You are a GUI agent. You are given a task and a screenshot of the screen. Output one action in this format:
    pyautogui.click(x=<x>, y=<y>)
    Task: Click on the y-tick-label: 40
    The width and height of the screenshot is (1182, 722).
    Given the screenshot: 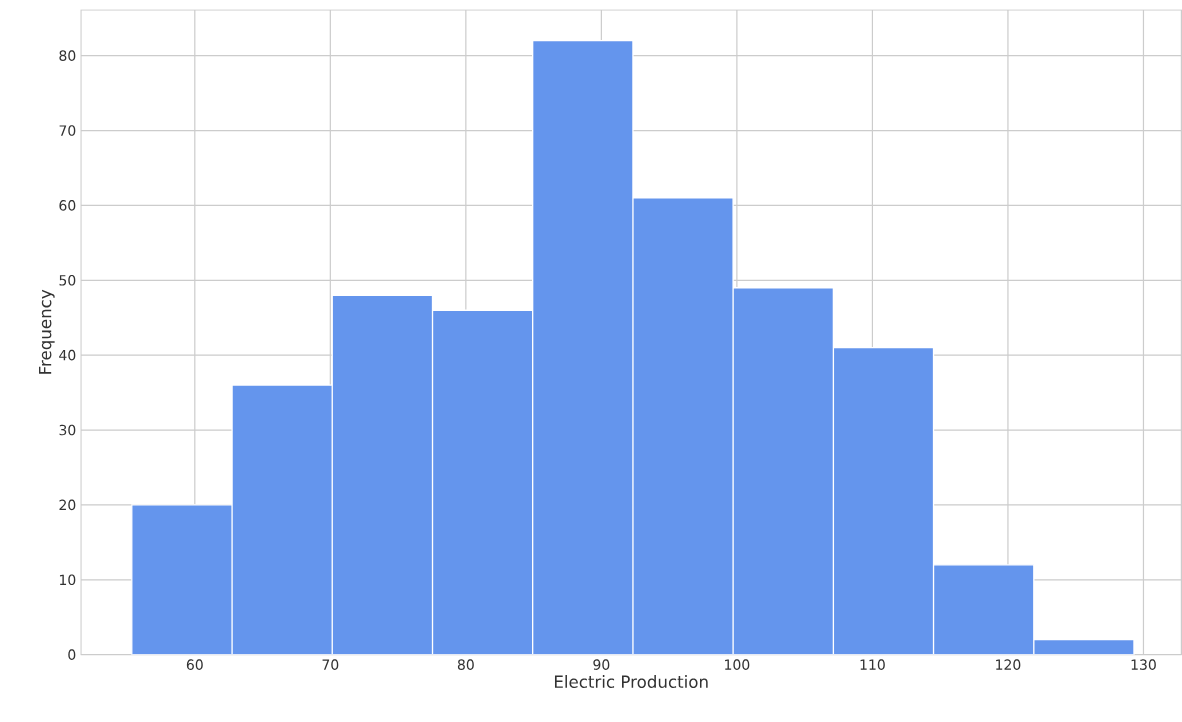 What is the action you would take?
    pyautogui.click(x=67, y=355)
    